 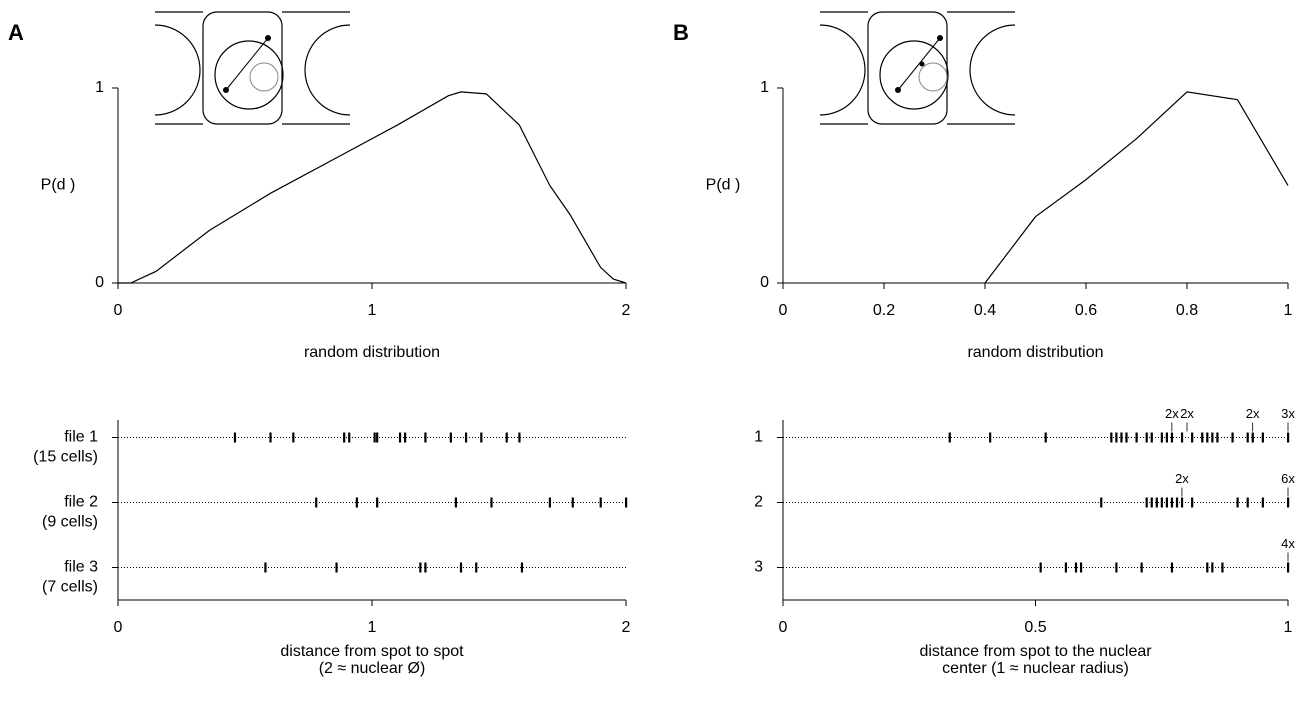 What do you see at coordinates (758, 567) in the screenshot?
I see `row-label: 3` at bounding box center [758, 567].